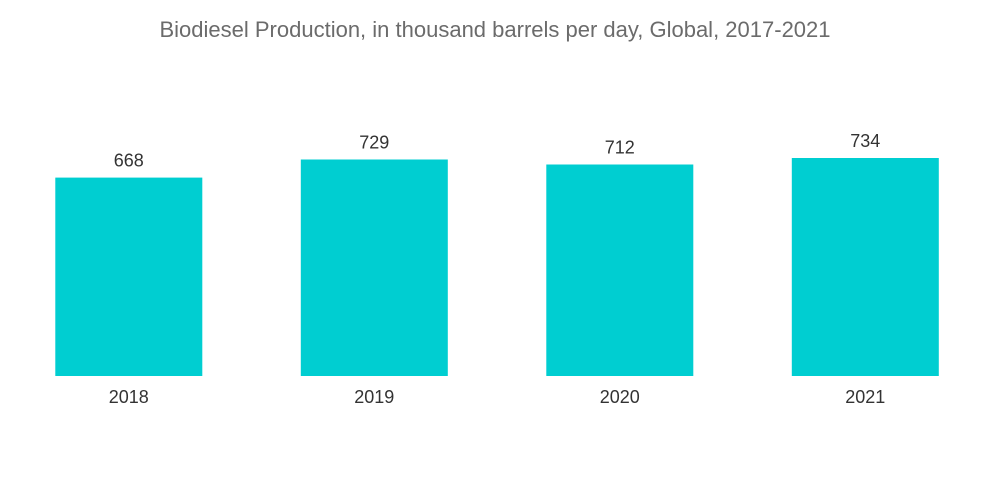 This screenshot has height=504, width=1000. Describe the element at coordinates (620, 270) in the screenshot. I see `bar-2020` at that location.